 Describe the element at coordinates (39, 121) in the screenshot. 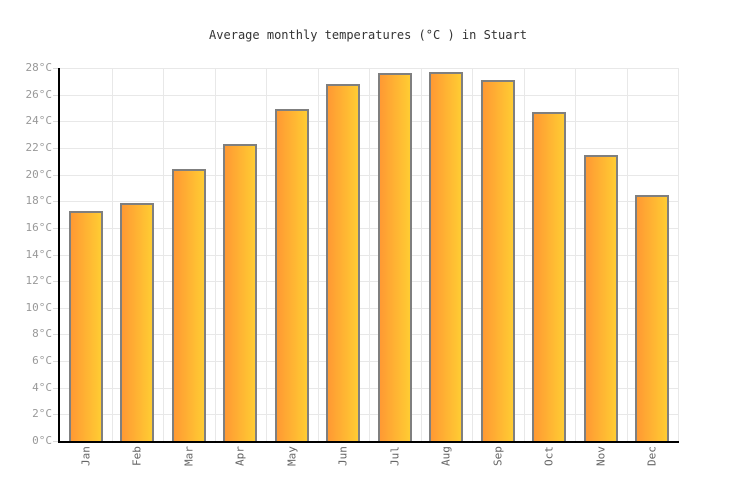

I see `y-axis-label: 24°C` at that location.